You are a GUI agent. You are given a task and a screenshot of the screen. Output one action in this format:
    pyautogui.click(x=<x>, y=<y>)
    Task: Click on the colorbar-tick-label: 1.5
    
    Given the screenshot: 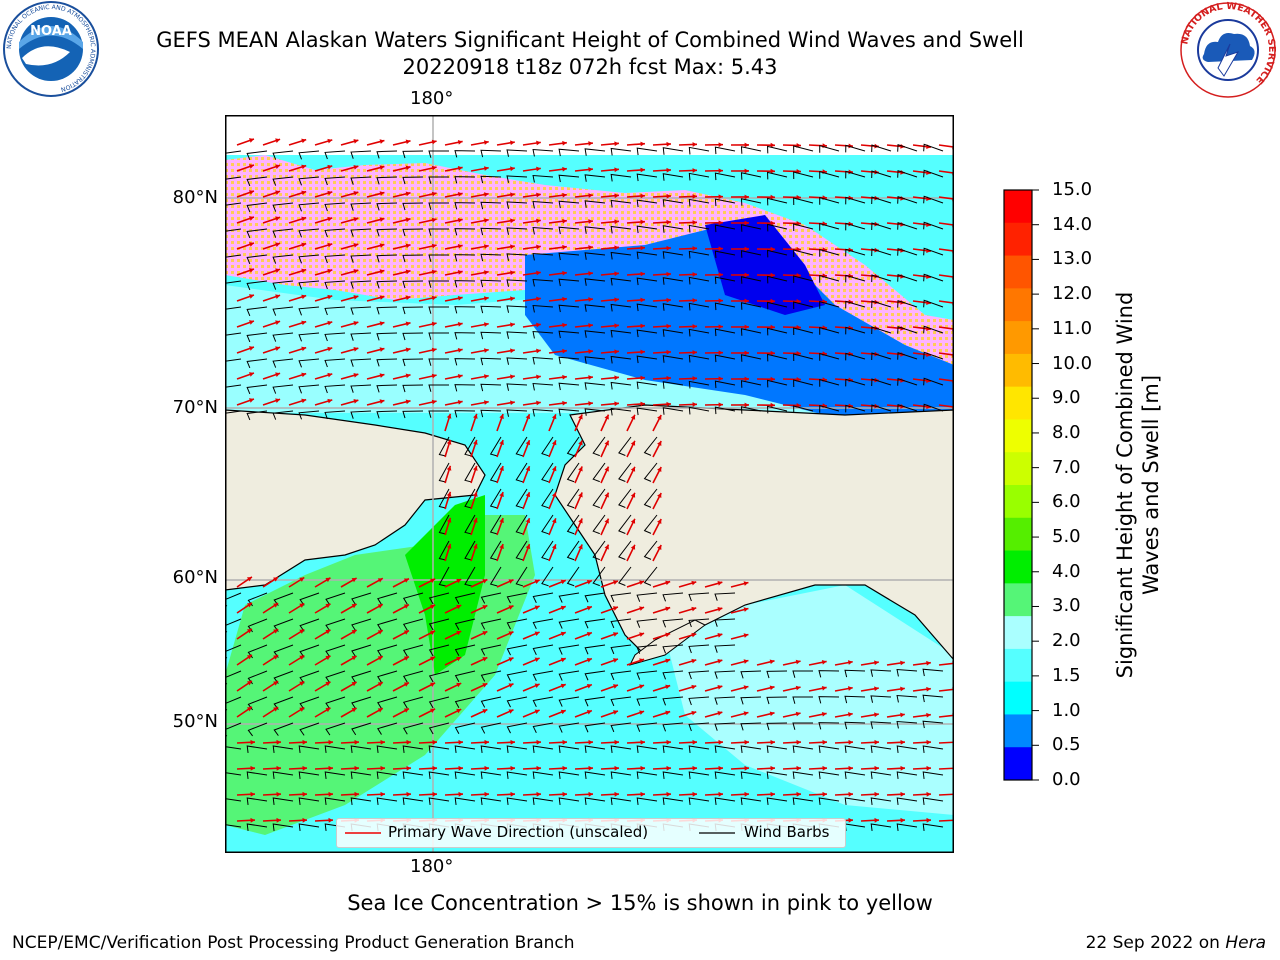 What is the action you would take?
    pyautogui.click(x=1066, y=675)
    